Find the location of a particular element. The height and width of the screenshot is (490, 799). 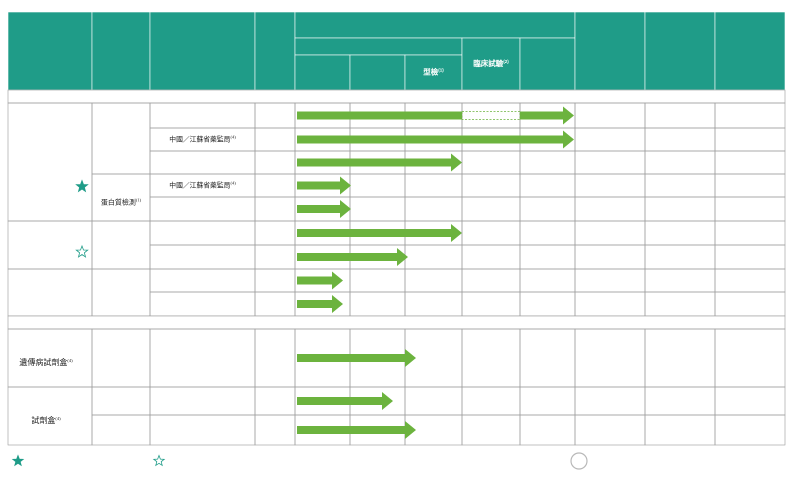

product-cell is located at coordinates (50, 416).